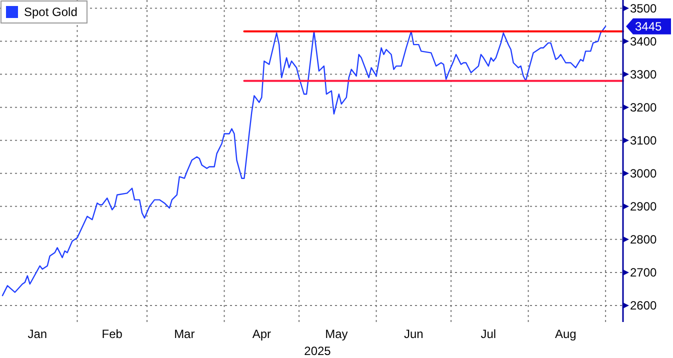 This screenshot has height=358, width=673. I want to click on x-axis-title: 2025, so click(318, 351).